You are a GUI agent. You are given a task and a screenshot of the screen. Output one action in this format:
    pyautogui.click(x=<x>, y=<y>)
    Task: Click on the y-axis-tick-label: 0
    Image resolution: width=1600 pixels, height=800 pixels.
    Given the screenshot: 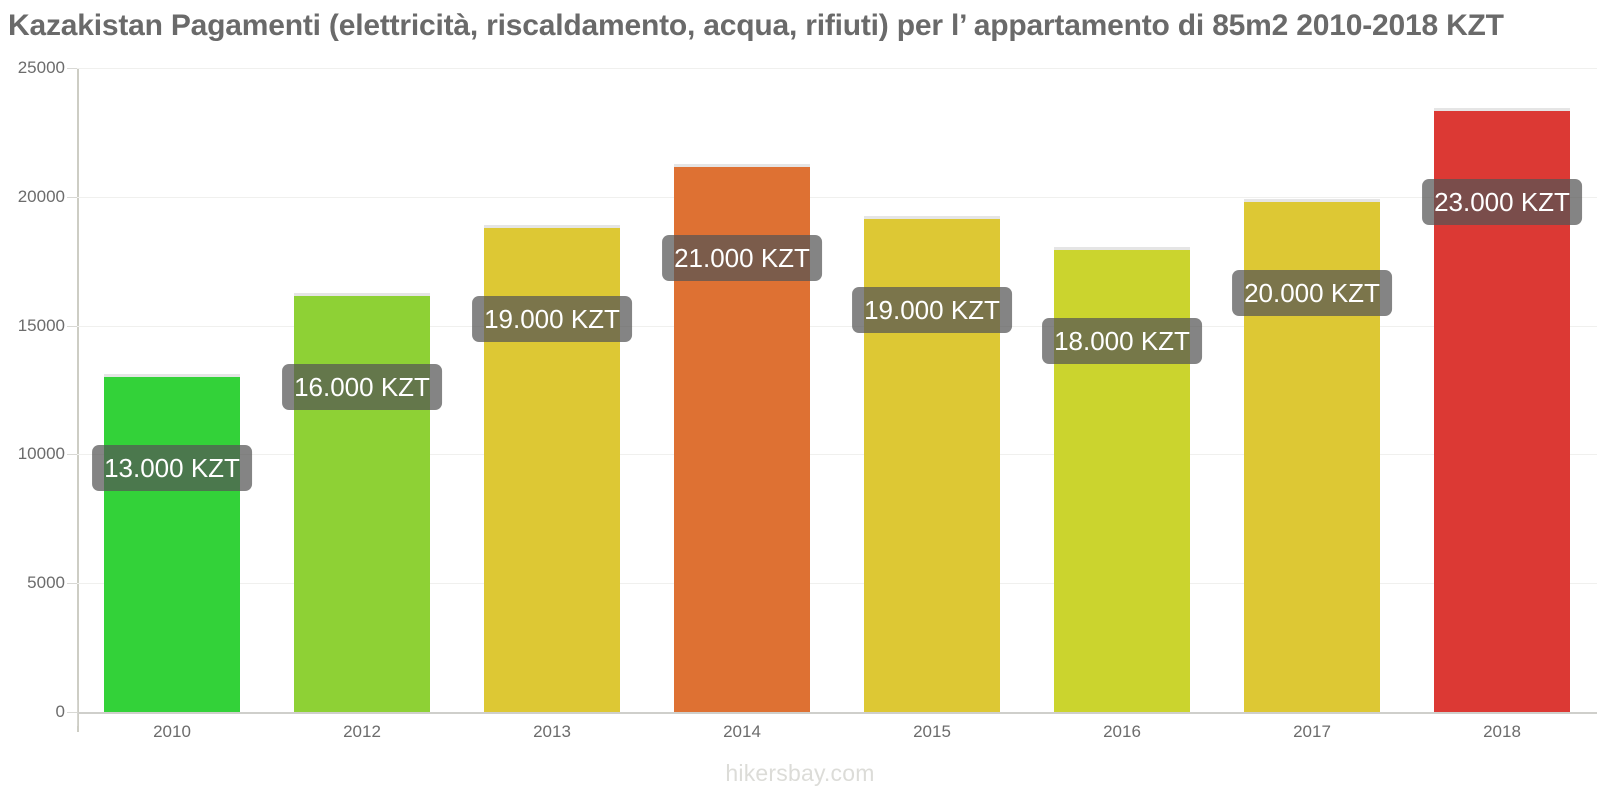 What is the action you would take?
    pyautogui.click(x=60, y=711)
    